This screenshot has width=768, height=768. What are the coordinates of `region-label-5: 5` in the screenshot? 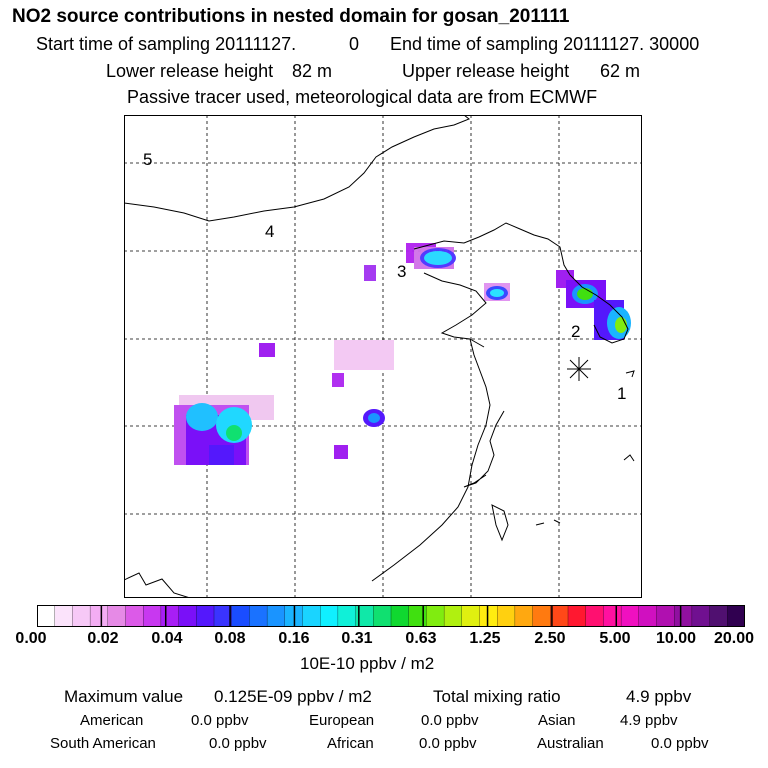 It's located at (147, 159).